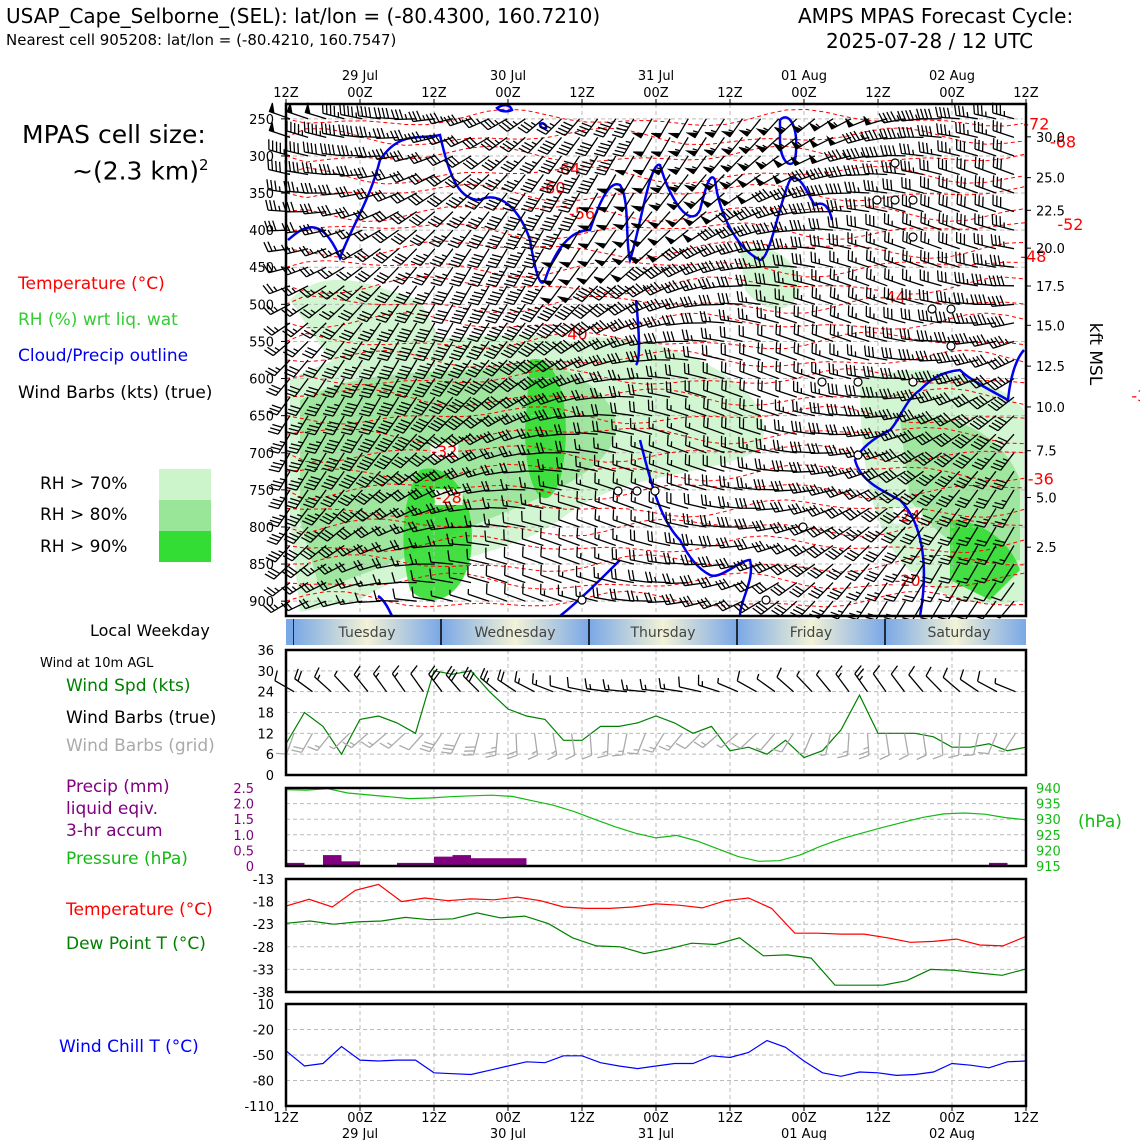 The image size is (1140, 1140). I want to click on temp-contour-label: -52, so click(1070, 224).